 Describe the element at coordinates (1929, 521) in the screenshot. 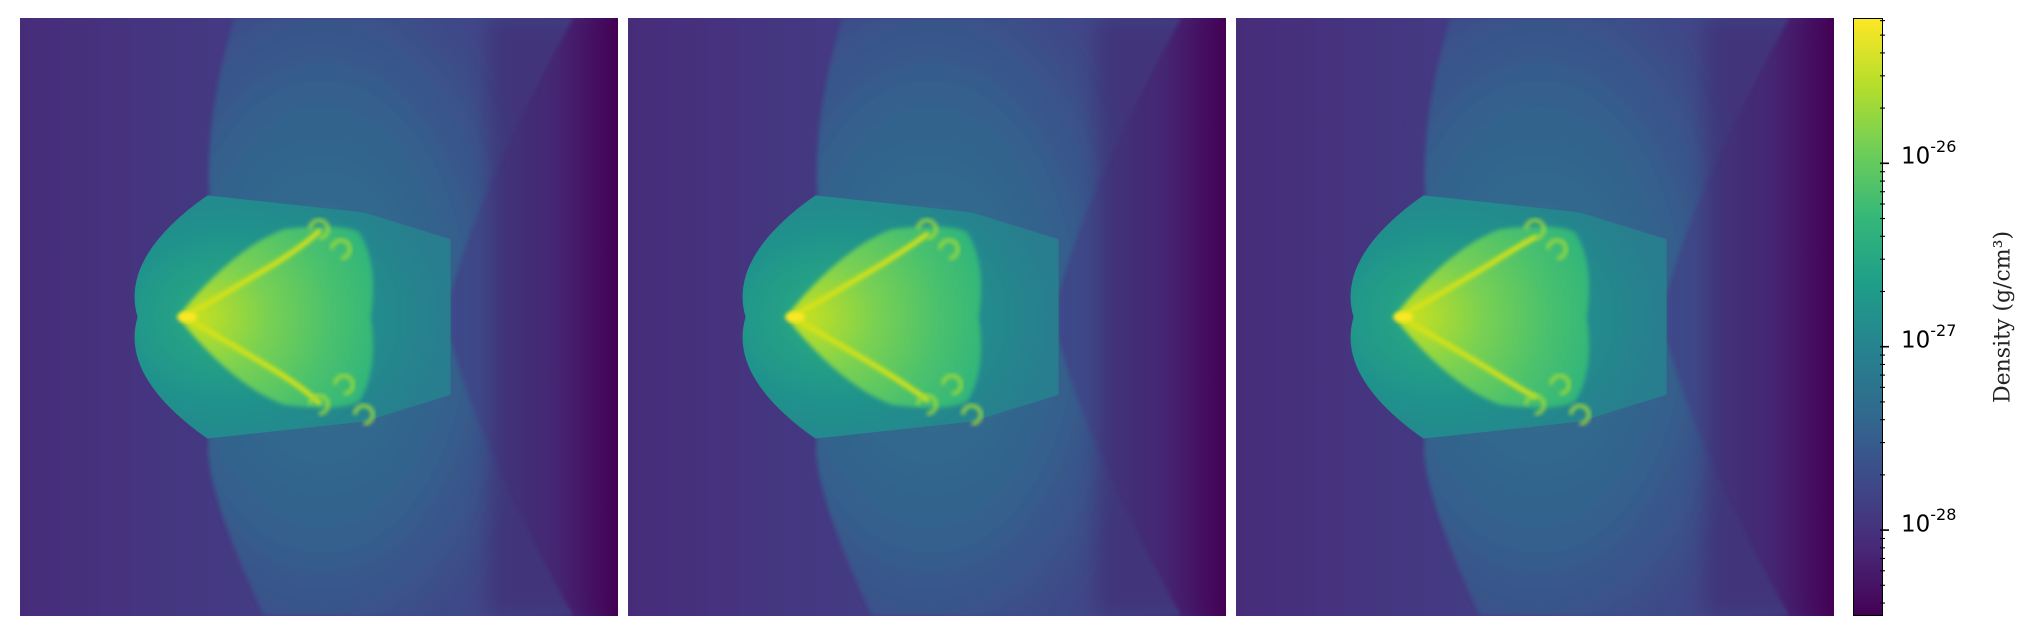

I see `colorbar-tick-label-1e-28: 10-28` at that location.